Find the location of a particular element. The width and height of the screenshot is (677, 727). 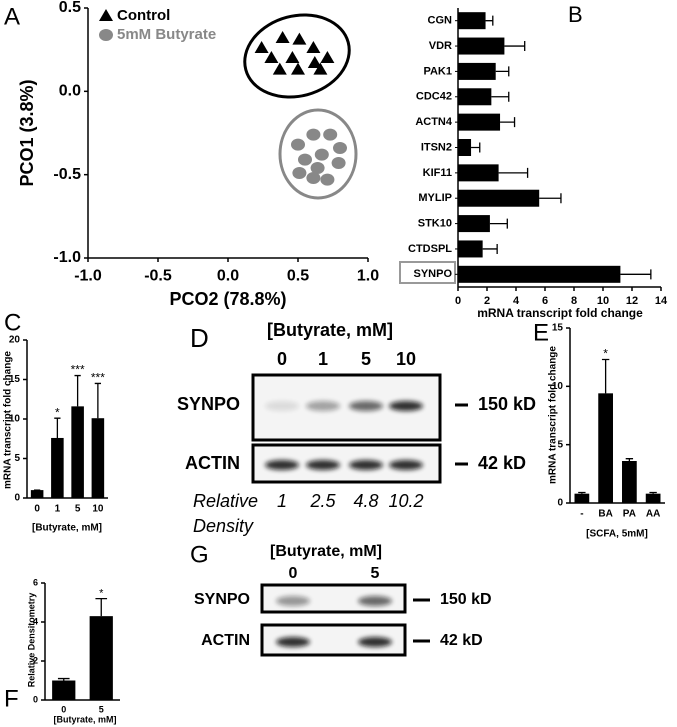

y-tick-label: CTDSPL is located at coordinates (430, 249).